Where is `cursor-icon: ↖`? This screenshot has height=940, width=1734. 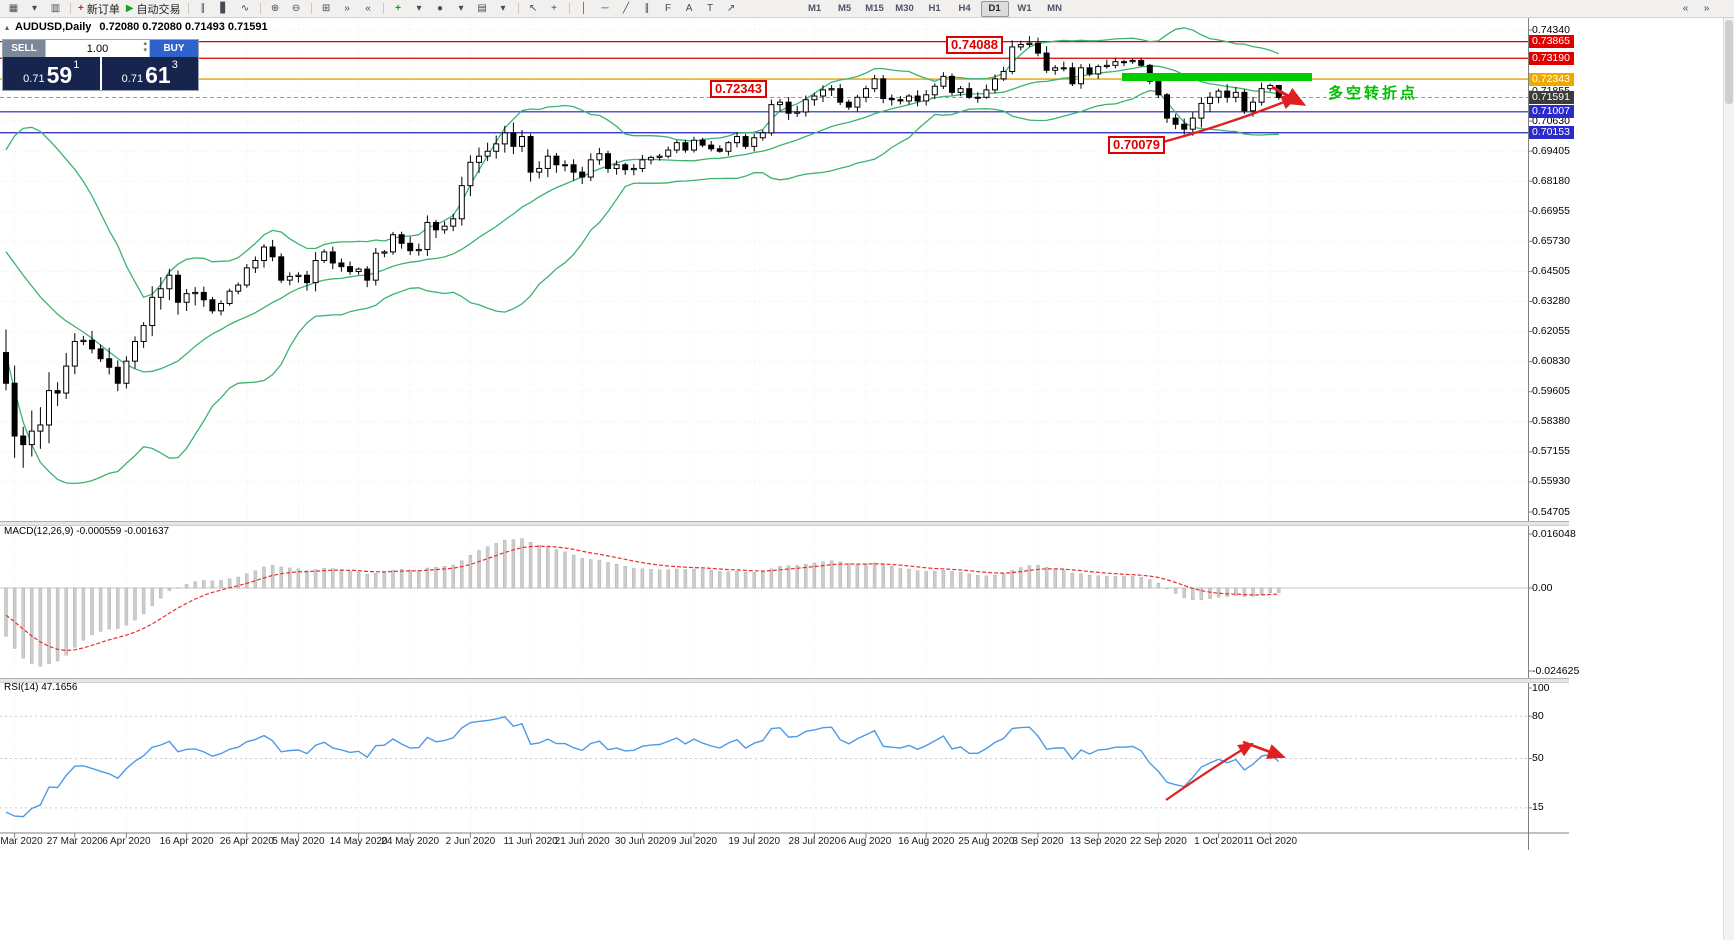
cursor-icon: ↖ is located at coordinates (533, 8).